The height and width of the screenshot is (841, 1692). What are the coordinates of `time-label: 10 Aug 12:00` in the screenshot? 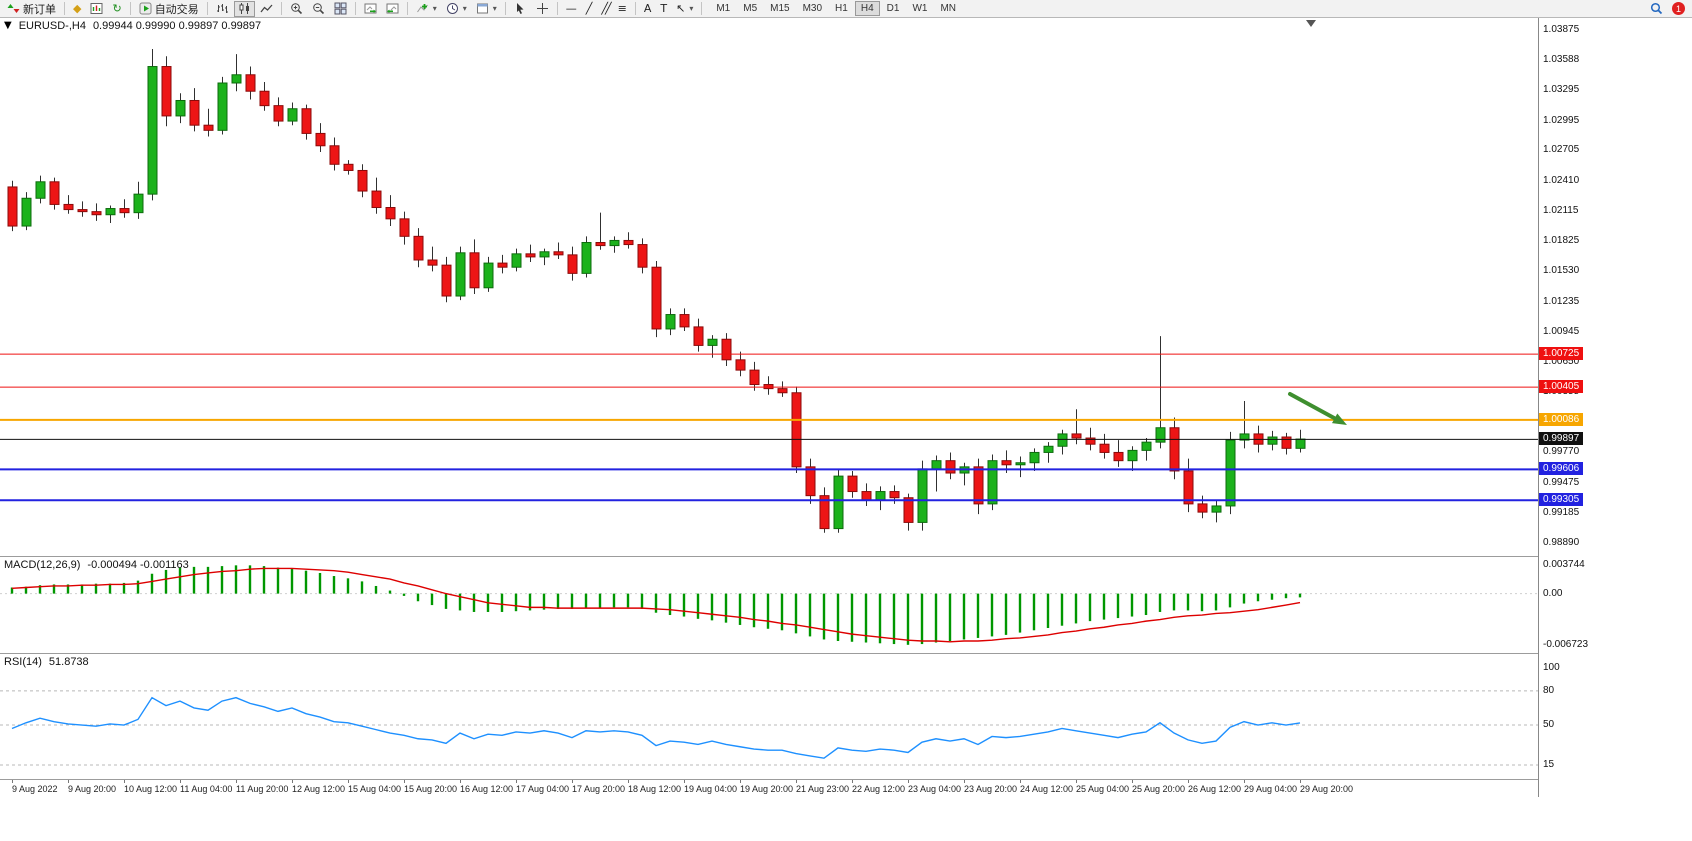 It's located at (151, 789).